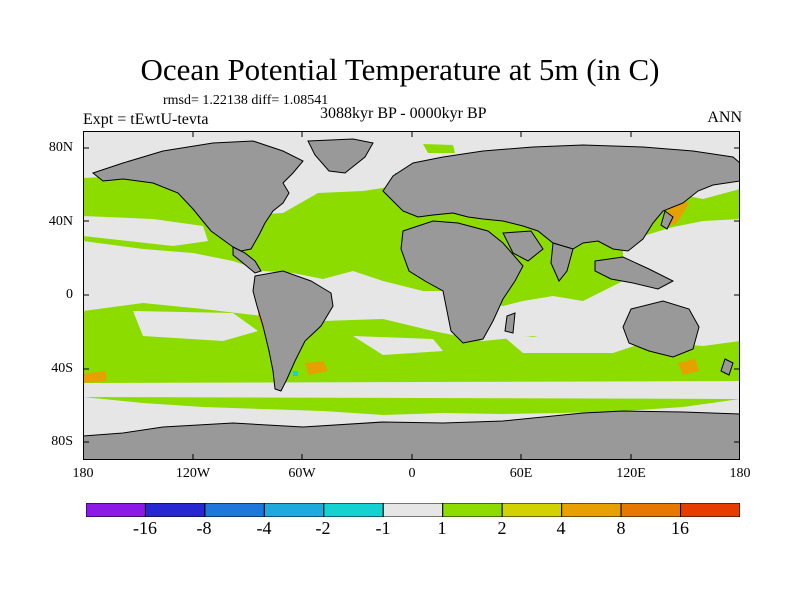 Image resolution: width=800 pixels, height=600 pixels. Describe the element at coordinates (412, 473) in the screenshot. I see `lon-label-0: 0` at that location.